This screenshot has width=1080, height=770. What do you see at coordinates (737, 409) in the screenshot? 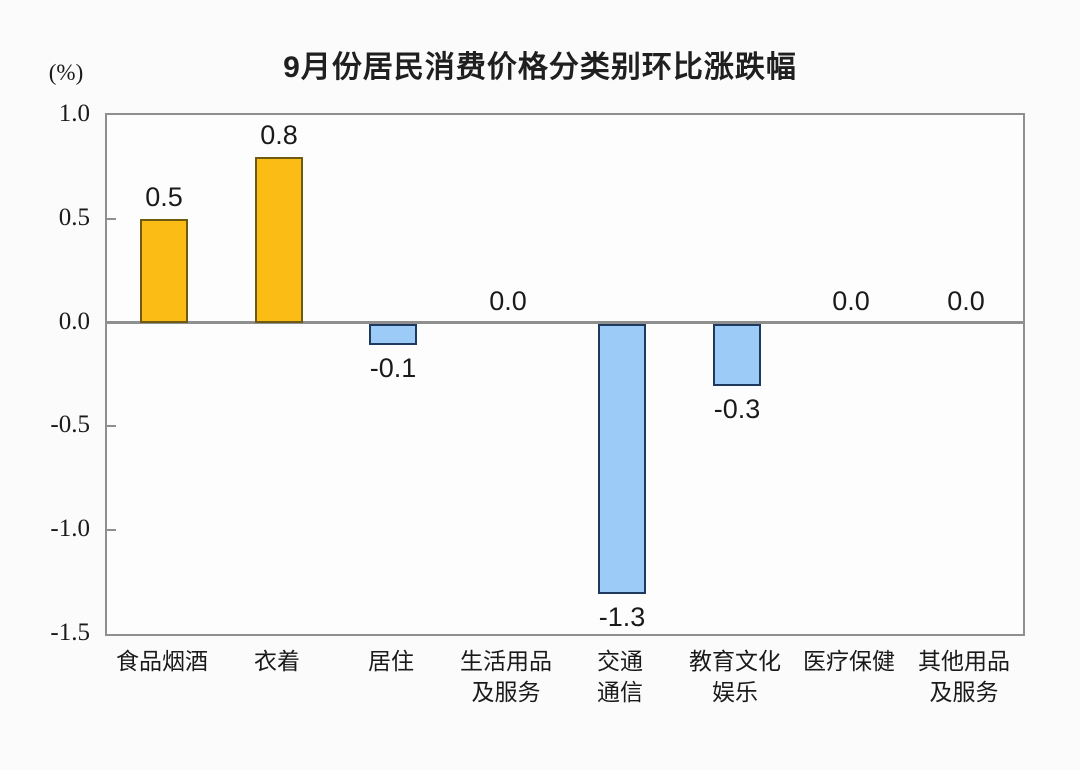
I see `bar-value-label: -0.3` at bounding box center [737, 409].